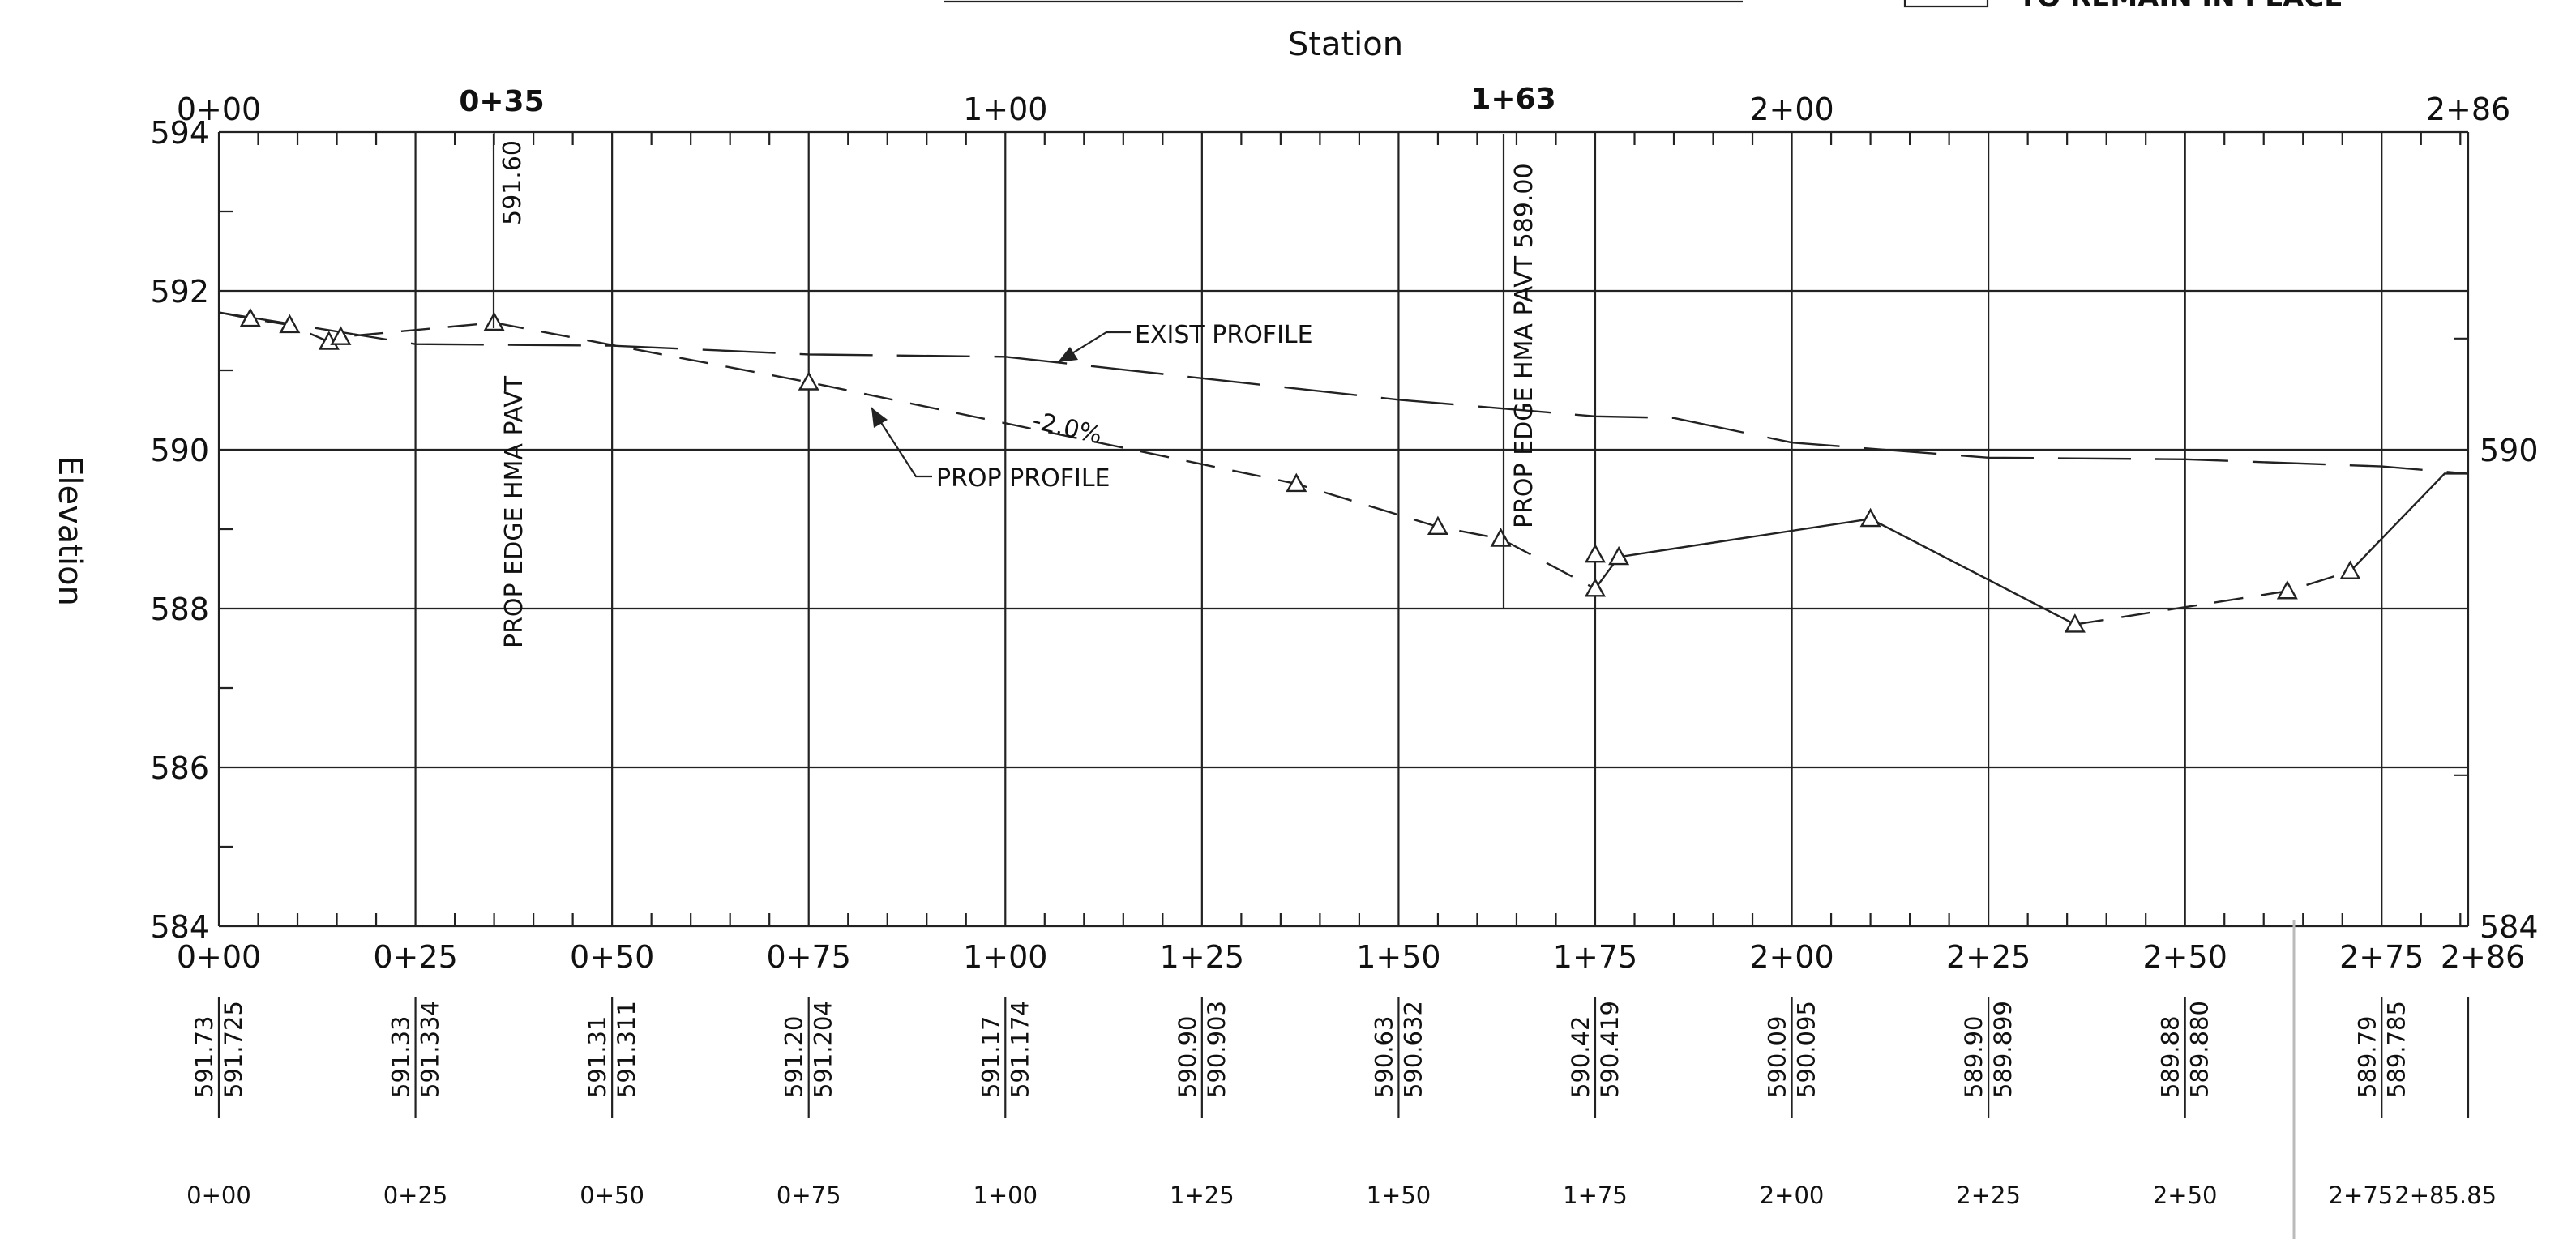 Image resolution: width=2576 pixels, height=1239 pixels. I want to click on proposed-elev-value: 590.419, so click(1610, 1049).